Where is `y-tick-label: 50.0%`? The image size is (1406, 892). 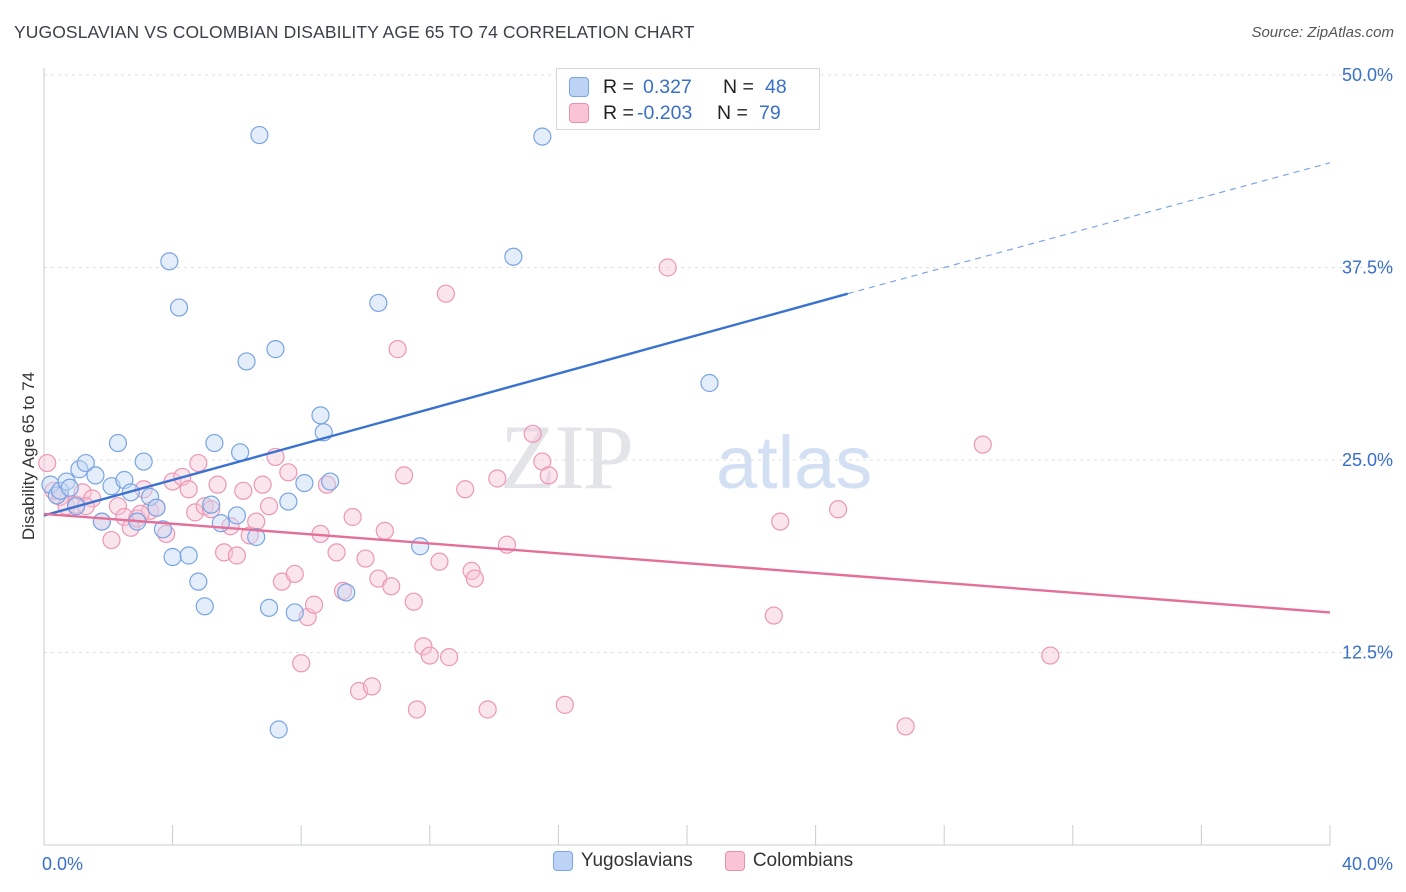 y-tick-label: 50.0% is located at coordinates (1367, 75).